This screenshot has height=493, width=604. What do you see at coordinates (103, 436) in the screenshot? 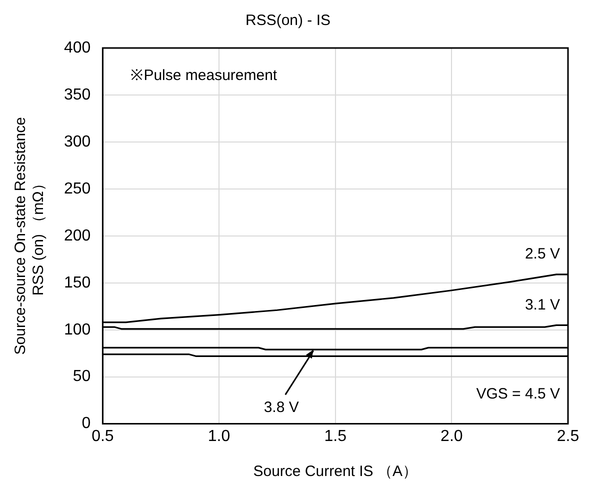
I see `x-tick-label: 0.5` at bounding box center [103, 436].